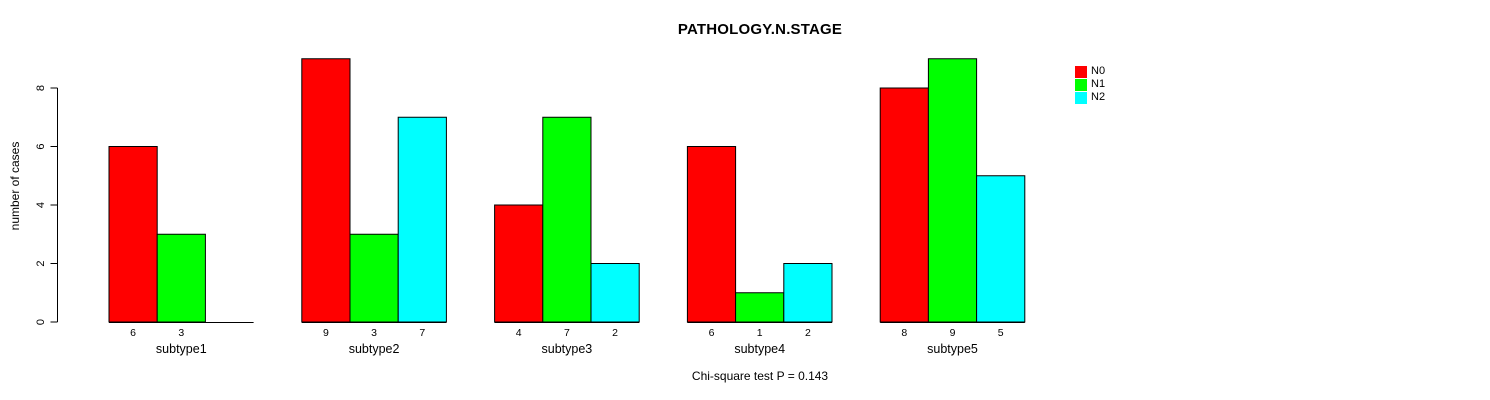  I want to click on bar-subtype3-N1, so click(567, 219).